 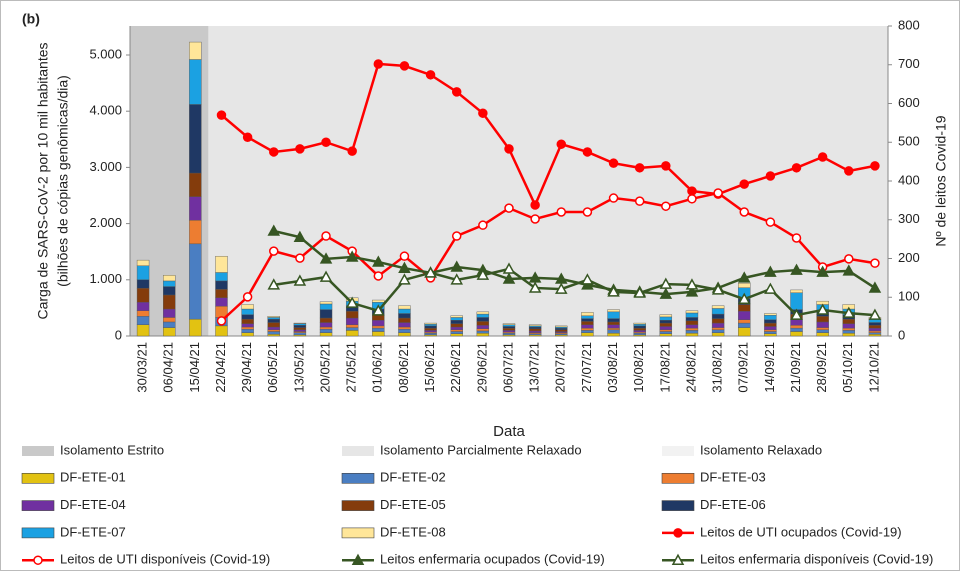 What do you see at coordinates (560, 367) in the screenshot?
I see `x-tick-label: 20/07/21` at bounding box center [560, 367].